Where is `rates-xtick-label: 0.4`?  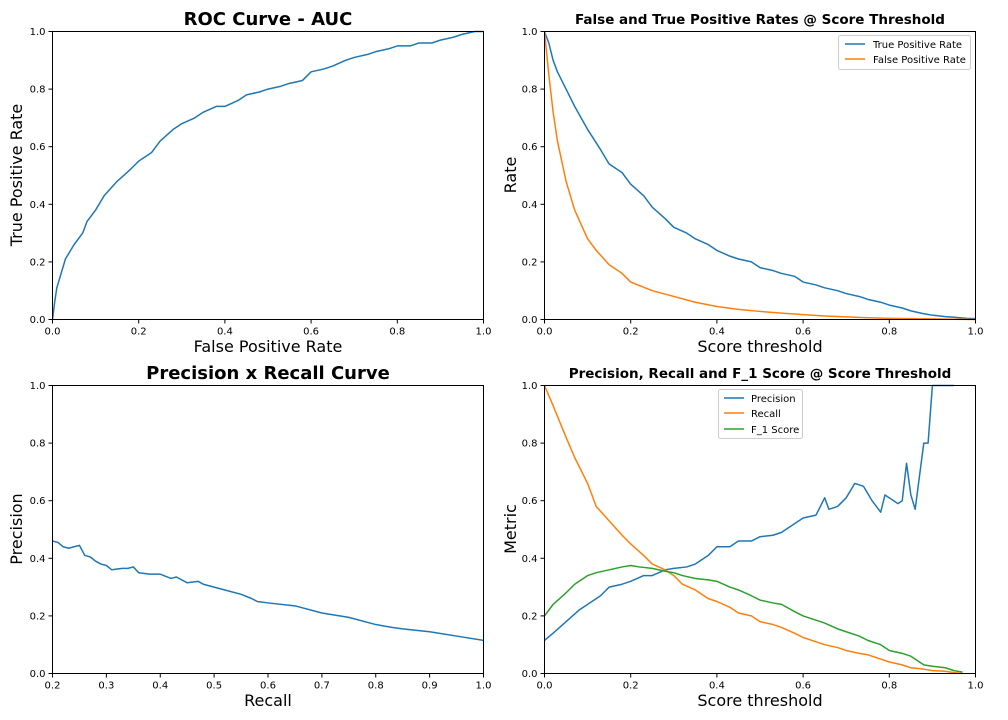 rates-xtick-label: 0.4 is located at coordinates (717, 332).